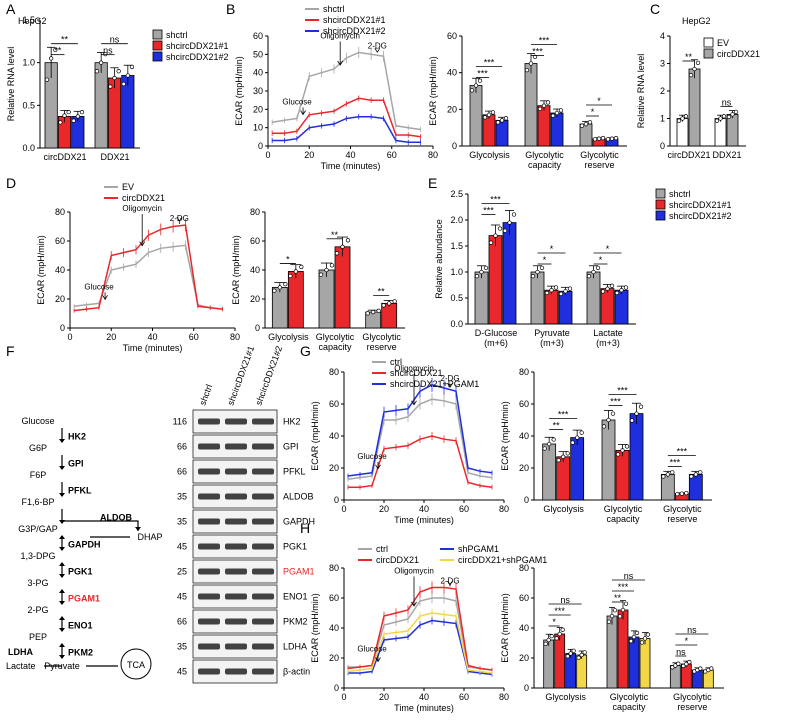 This screenshot has height=727, width=790. Describe the element at coordinates (295, 622) in the screenshot. I see `protein-label: PKM2` at that location.